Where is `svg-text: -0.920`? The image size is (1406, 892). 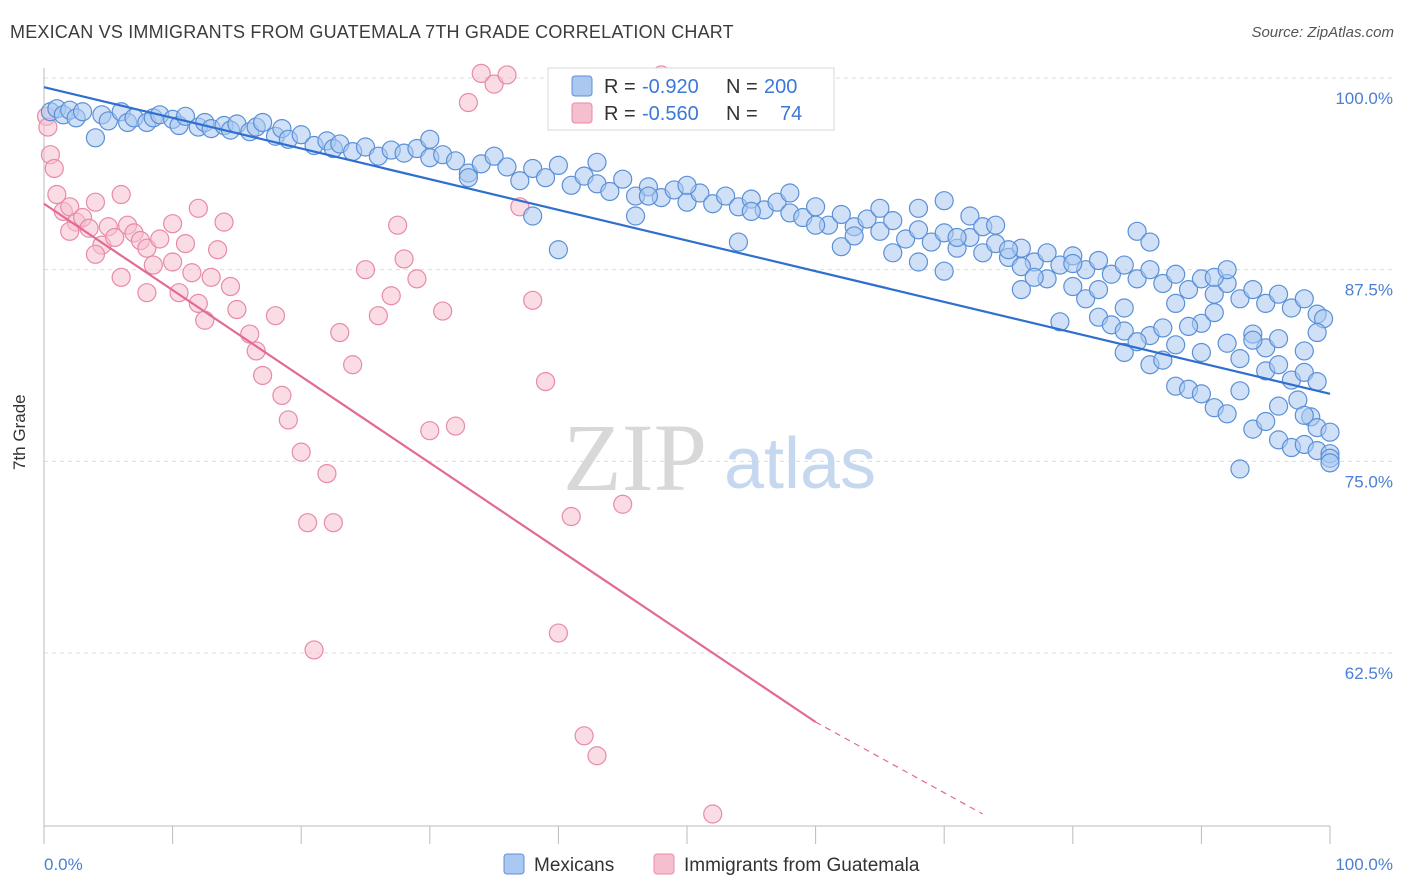
svg-text: -0.920 is located at coordinates (670, 87).